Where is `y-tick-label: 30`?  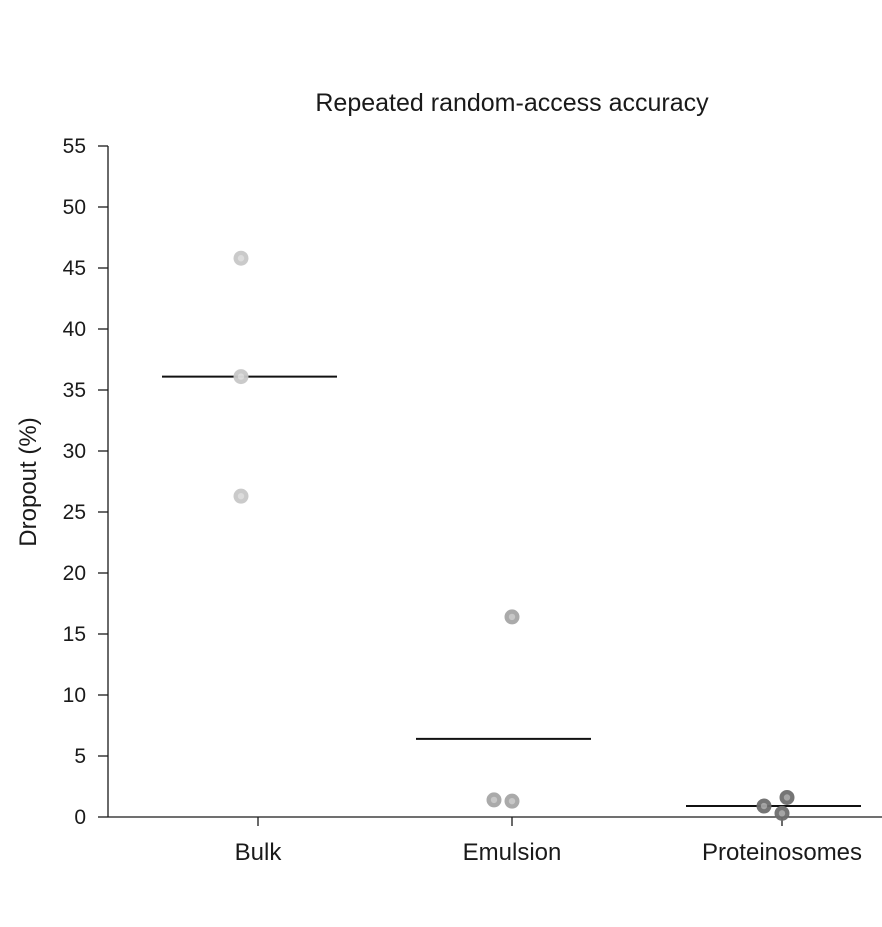
y-tick-label: 30 is located at coordinates (74, 451).